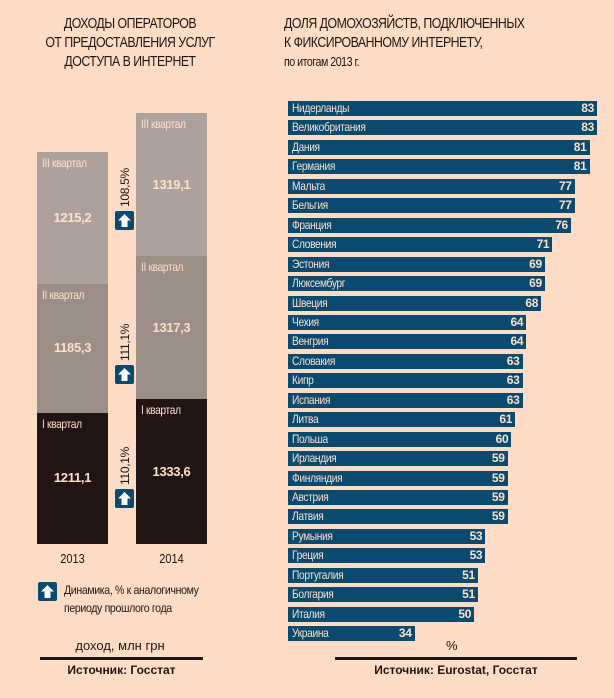 The width and height of the screenshot is (614, 698). Describe the element at coordinates (310, 497) in the screenshot. I see `bar-category-label: Австрия` at that location.